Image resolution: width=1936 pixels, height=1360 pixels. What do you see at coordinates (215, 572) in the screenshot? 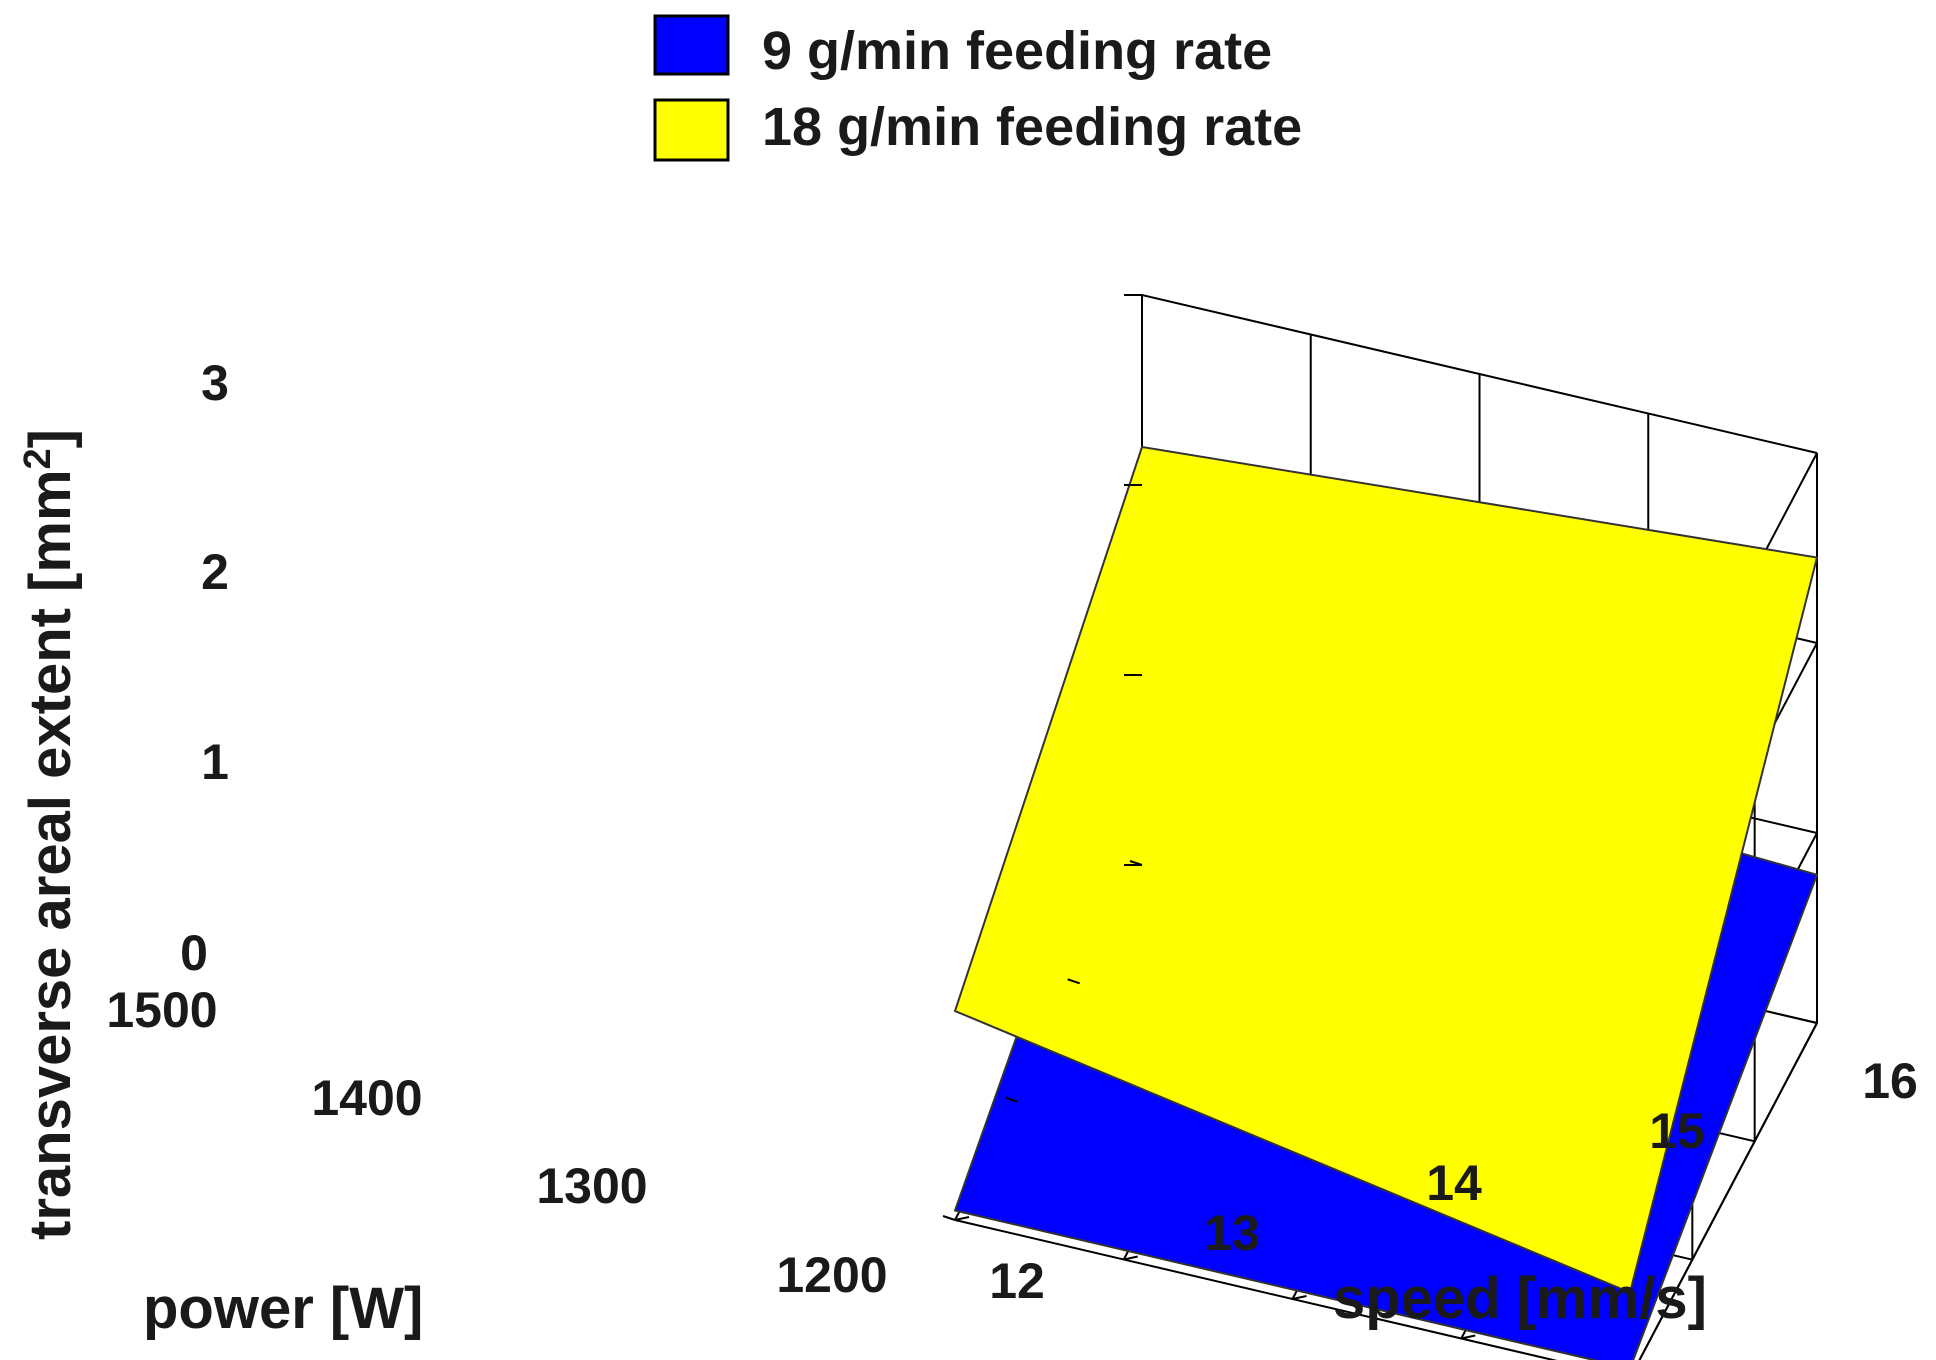
I see `z-tick-2: 2` at bounding box center [215, 572].